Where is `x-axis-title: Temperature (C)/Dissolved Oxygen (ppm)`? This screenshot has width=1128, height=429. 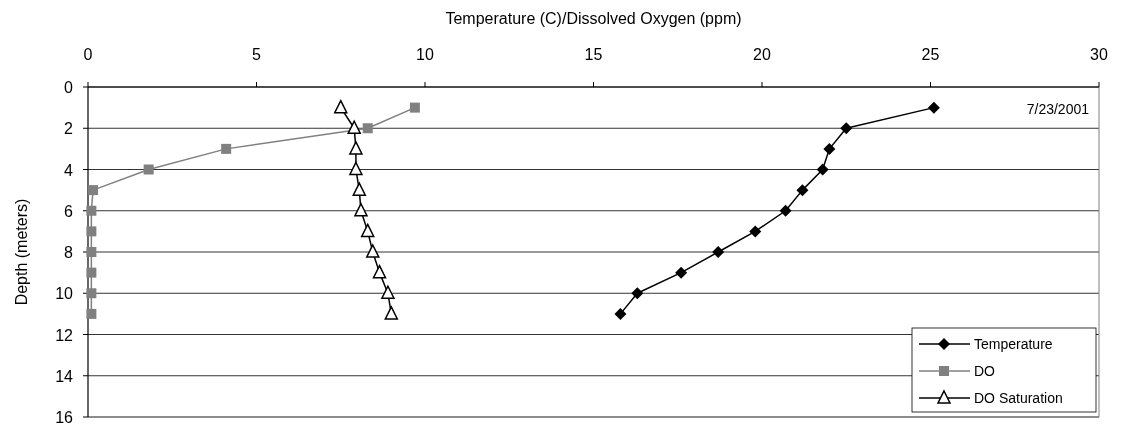
x-axis-title: Temperature (C)/Dissolved Oxygen (ppm) is located at coordinates (593, 18).